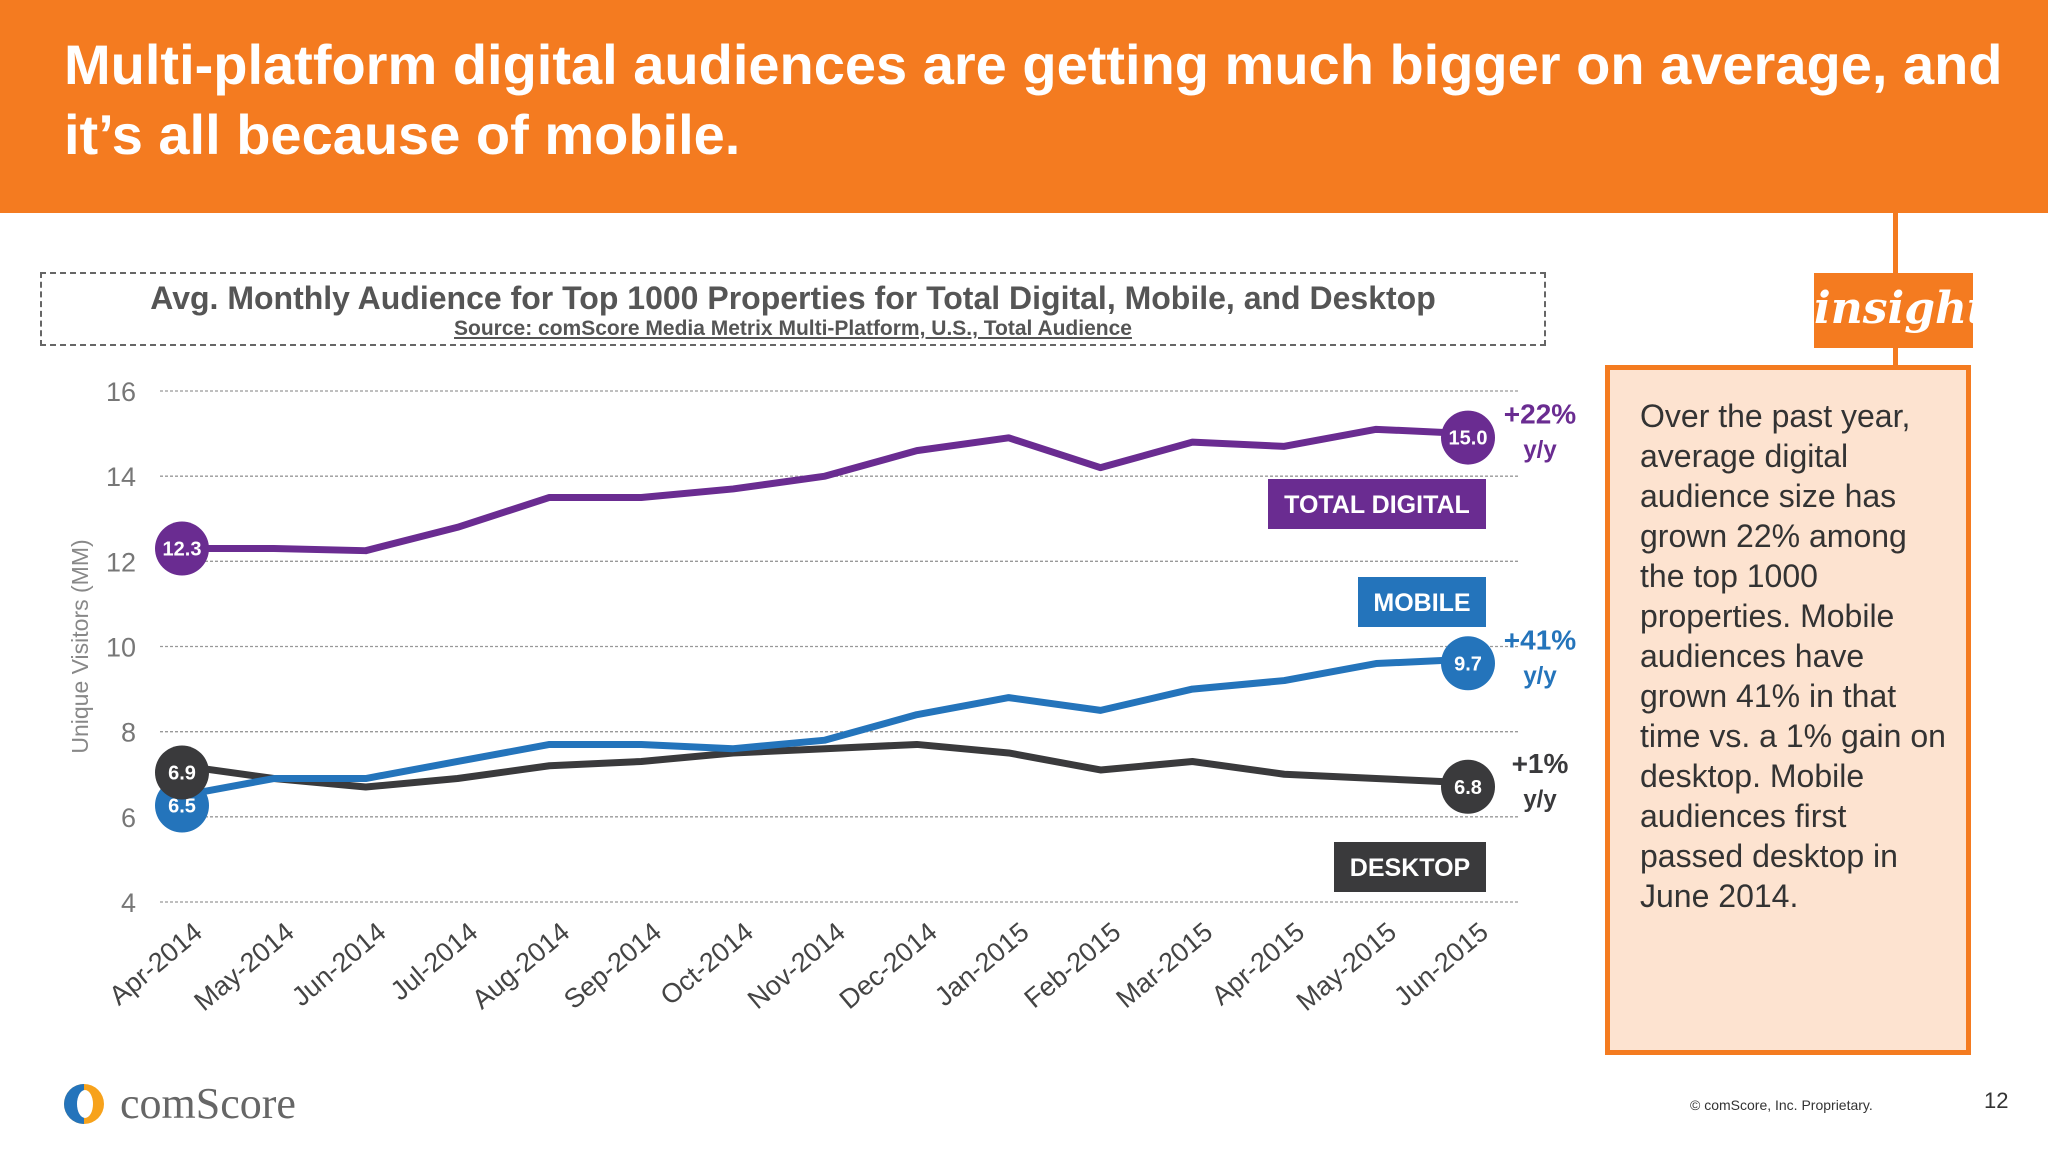 Image resolution: width=2048 pixels, height=1152 pixels. Describe the element at coordinates (520, 966) in the screenshot. I see `x-tick-label: Aug-2014` at that location.